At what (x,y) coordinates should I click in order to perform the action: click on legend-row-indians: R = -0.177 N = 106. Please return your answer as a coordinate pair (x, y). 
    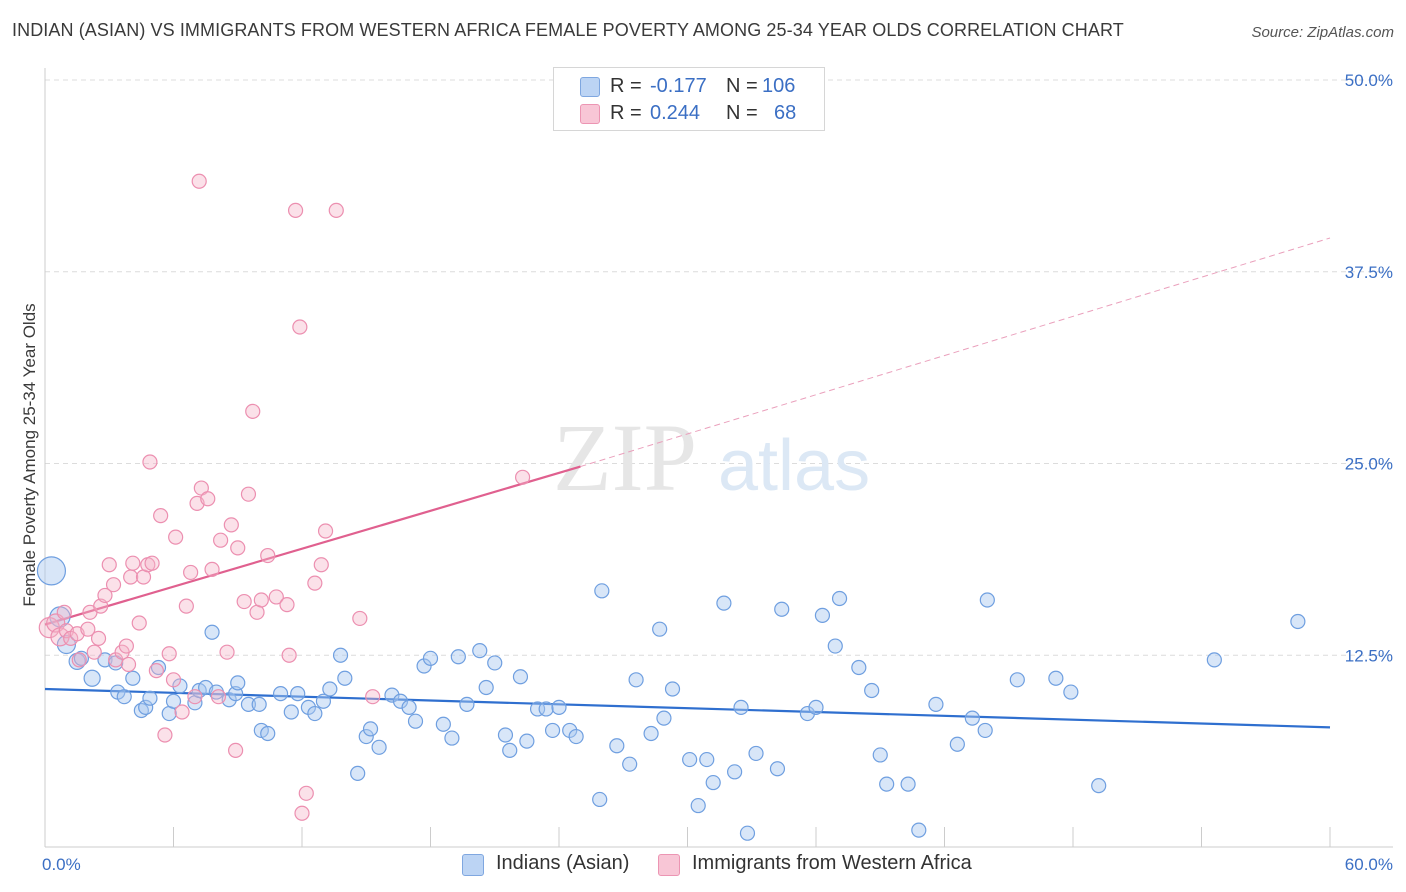
    Looking at the image, I should click on (689, 87).